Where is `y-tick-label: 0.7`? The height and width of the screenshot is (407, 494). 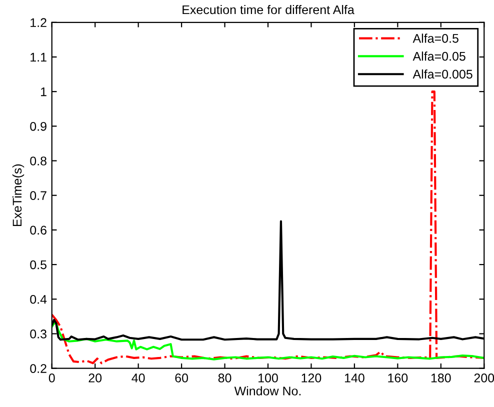 y-tick-label: 0.7 is located at coordinates (38, 195).